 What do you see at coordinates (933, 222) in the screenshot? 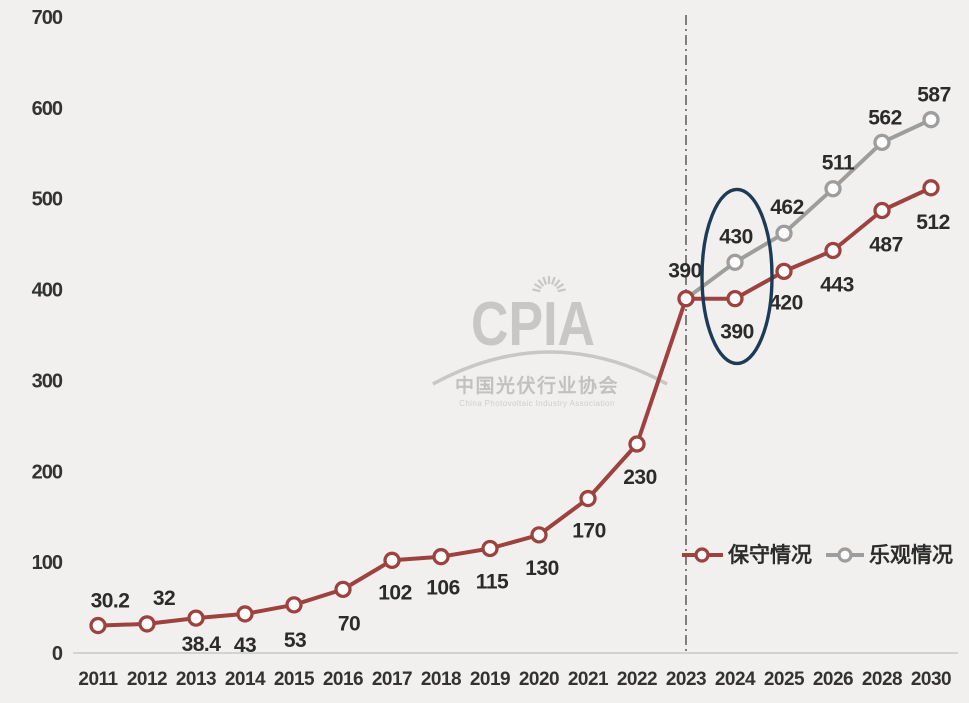
I see `data-point-label: 512` at bounding box center [933, 222].